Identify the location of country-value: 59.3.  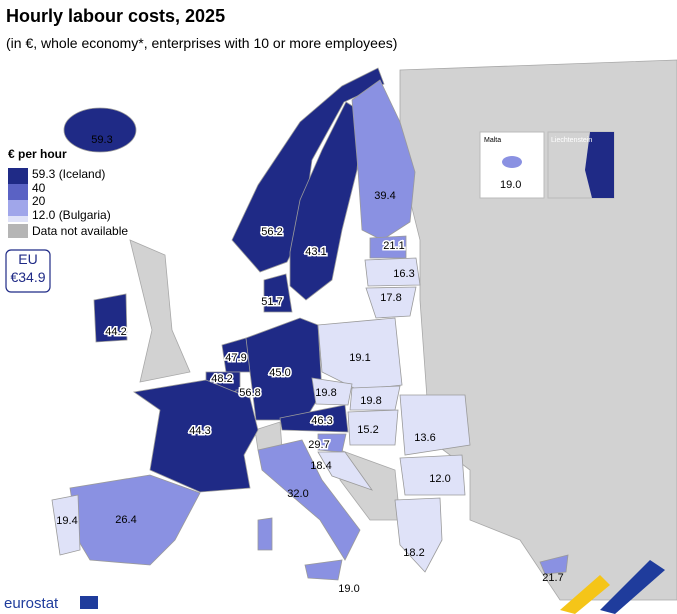
(101, 140).